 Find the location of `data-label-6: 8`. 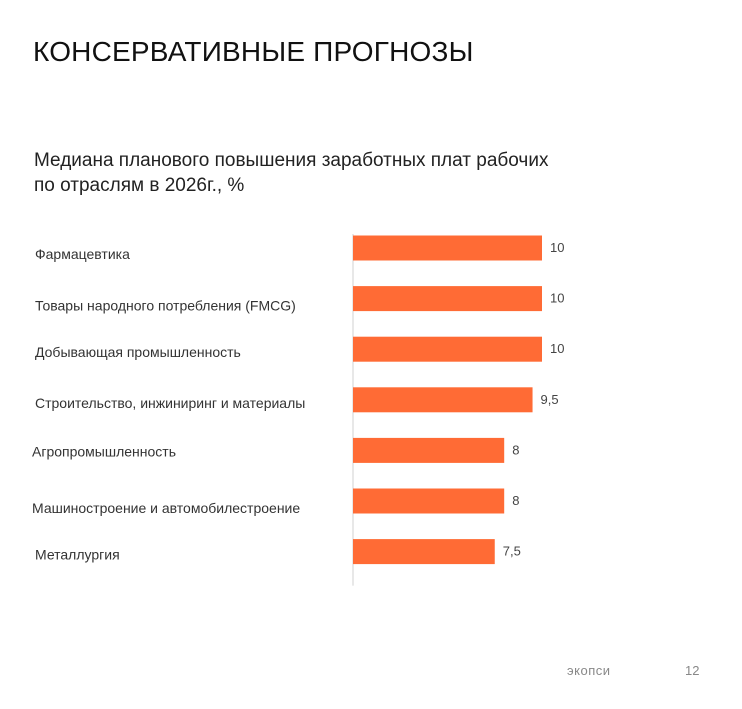

data-label-6: 8 is located at coordinates (515, 500).